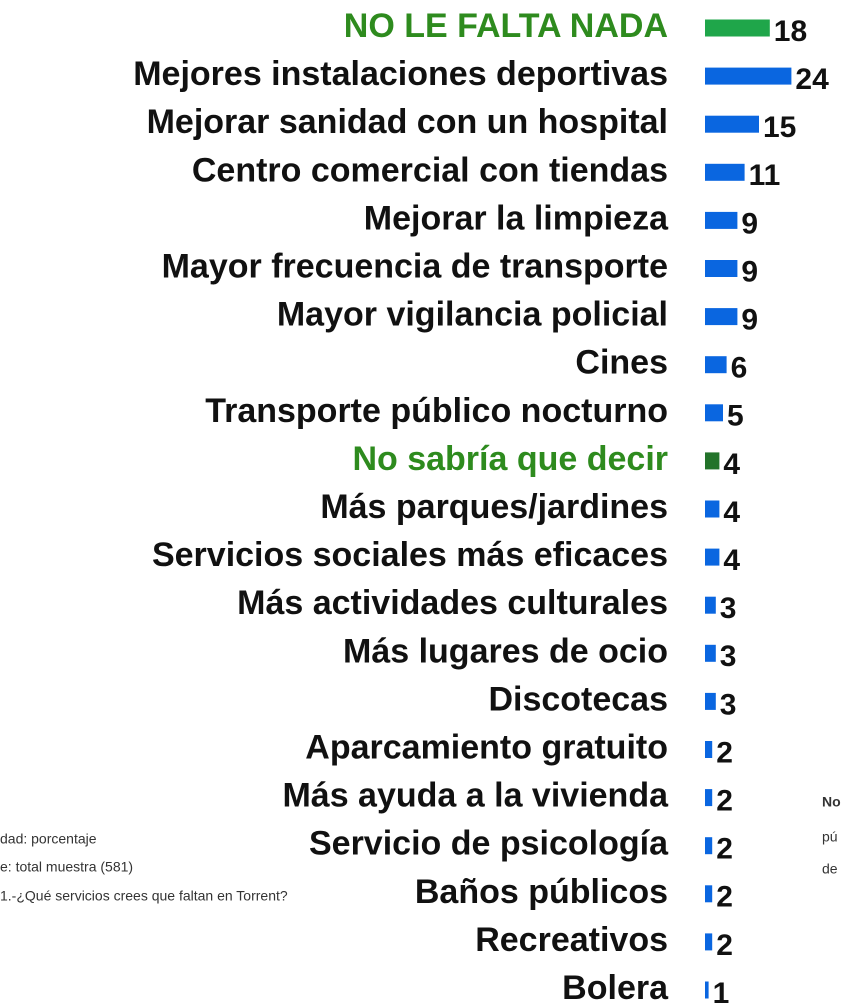 This screenshot has width=852, height=1005. What do you see at coordinates (830, 869) in the screenshot?
I see `note: de` at bounding box center [830, 869].